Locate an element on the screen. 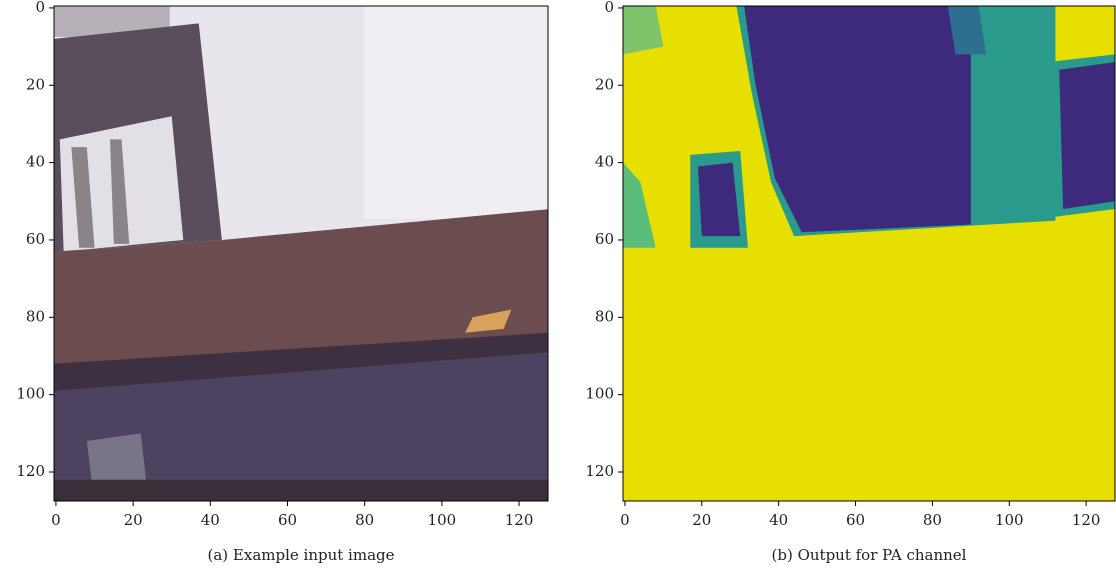 Image resolution: width=1116 pixels, height=587 pixels. caption: (b) Output for PA channel is located at coordinates (869, 555).